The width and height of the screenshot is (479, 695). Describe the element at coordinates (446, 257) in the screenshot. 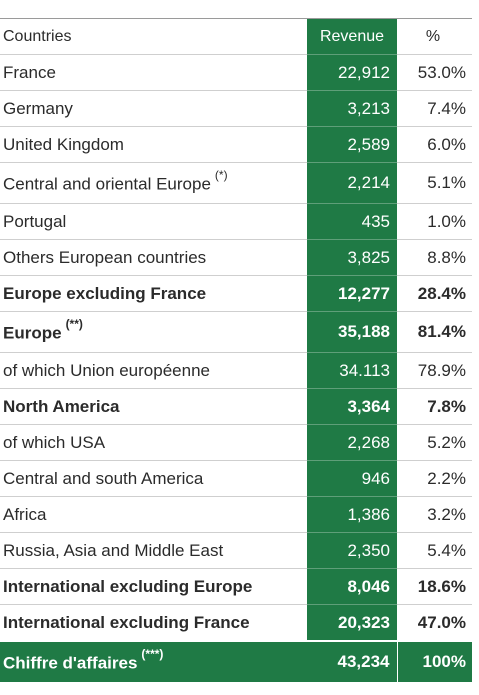

I see `cell-text: 8.8%` at that location.